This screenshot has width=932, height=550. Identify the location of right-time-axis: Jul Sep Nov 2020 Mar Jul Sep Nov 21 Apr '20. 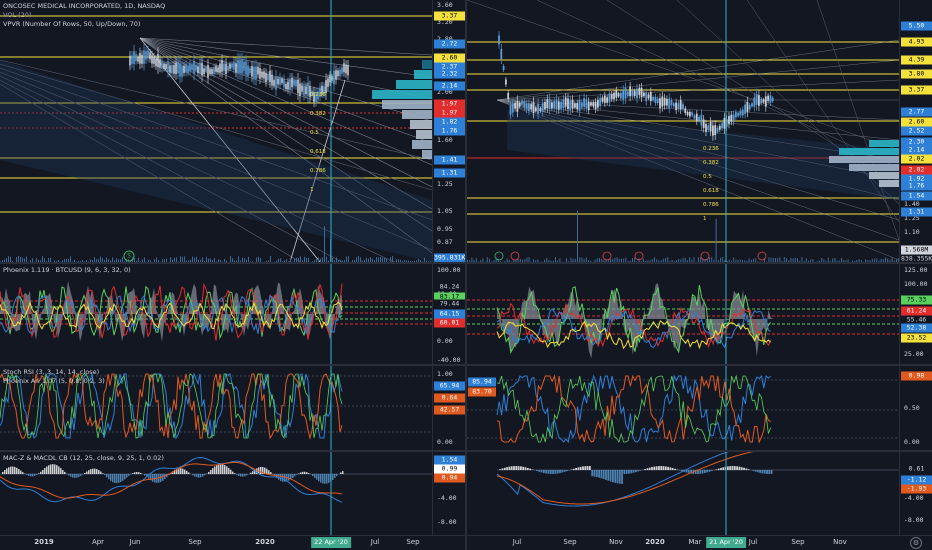
(683, 542).